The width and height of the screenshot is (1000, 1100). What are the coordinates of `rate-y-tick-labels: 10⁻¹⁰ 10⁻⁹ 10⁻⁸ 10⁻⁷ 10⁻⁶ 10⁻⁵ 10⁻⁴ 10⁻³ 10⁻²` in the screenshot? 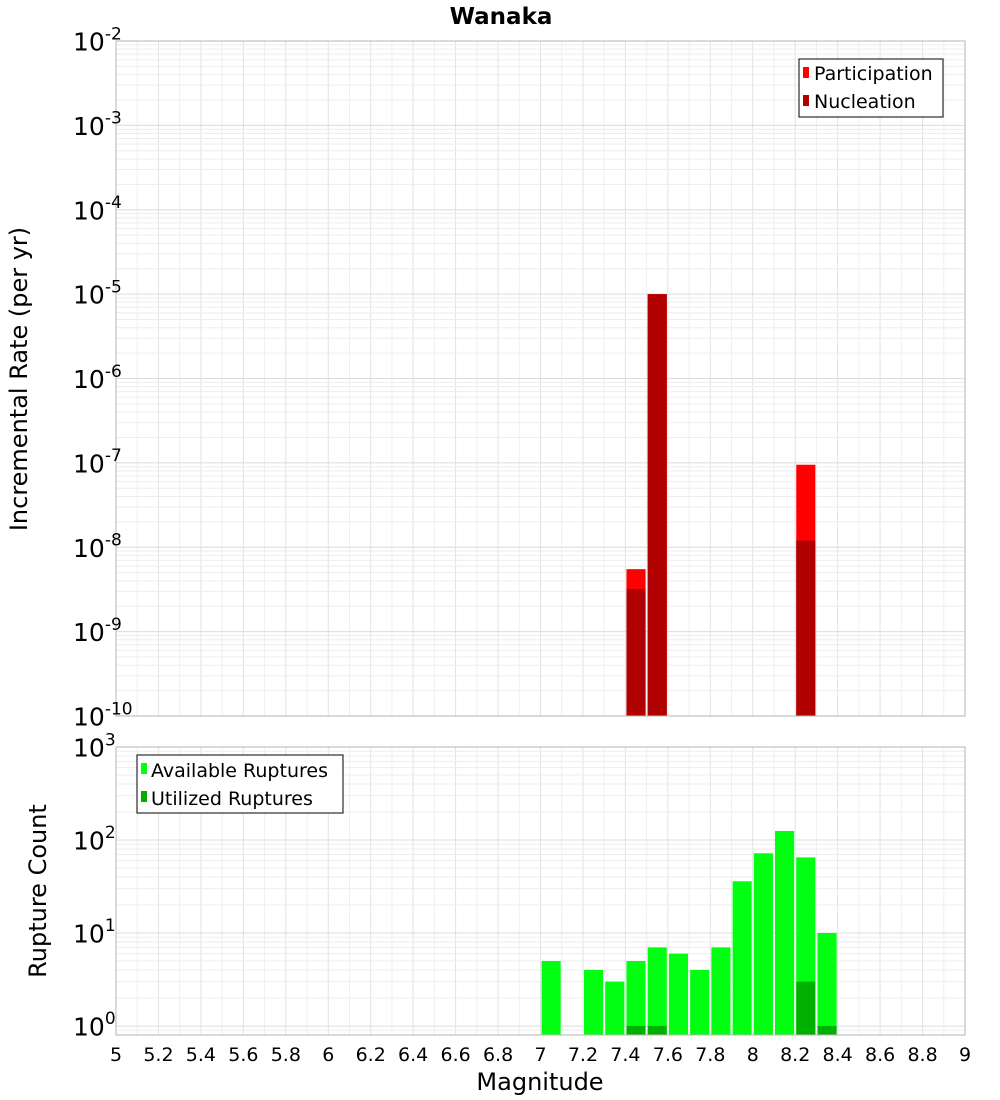 It's located at (103, 377).